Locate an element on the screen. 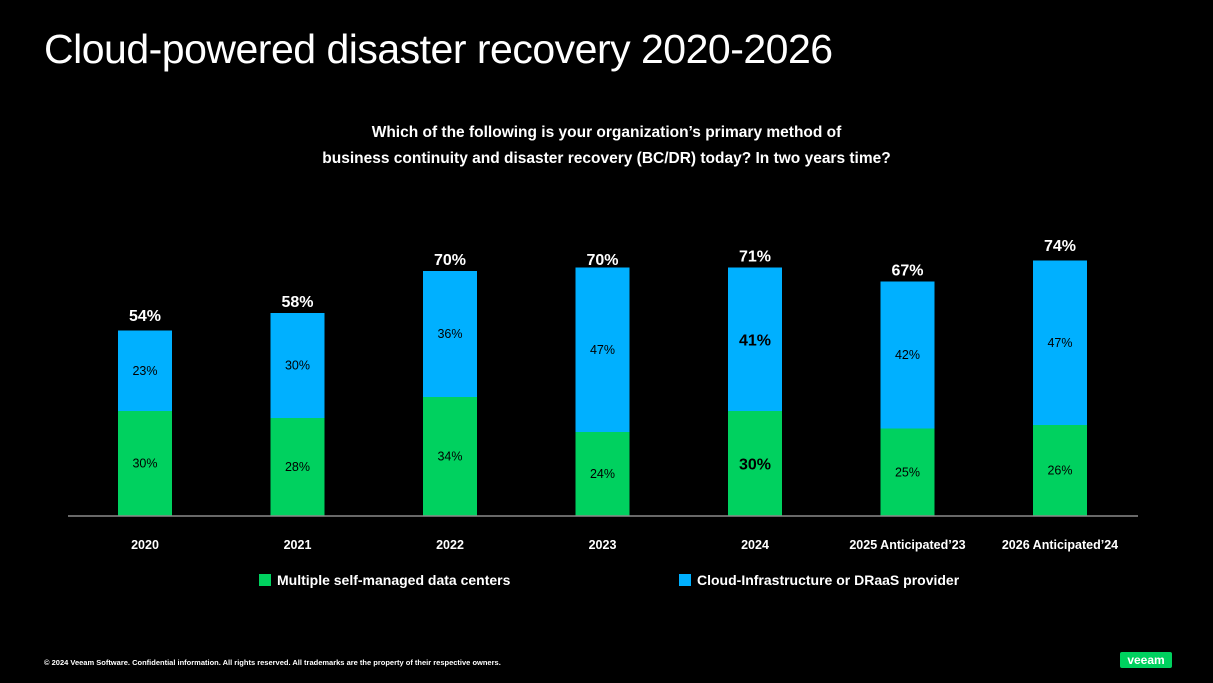 The height and width of the screenshot is (683, 1213). segment-label: 28% is located at coordinates (297, 467).